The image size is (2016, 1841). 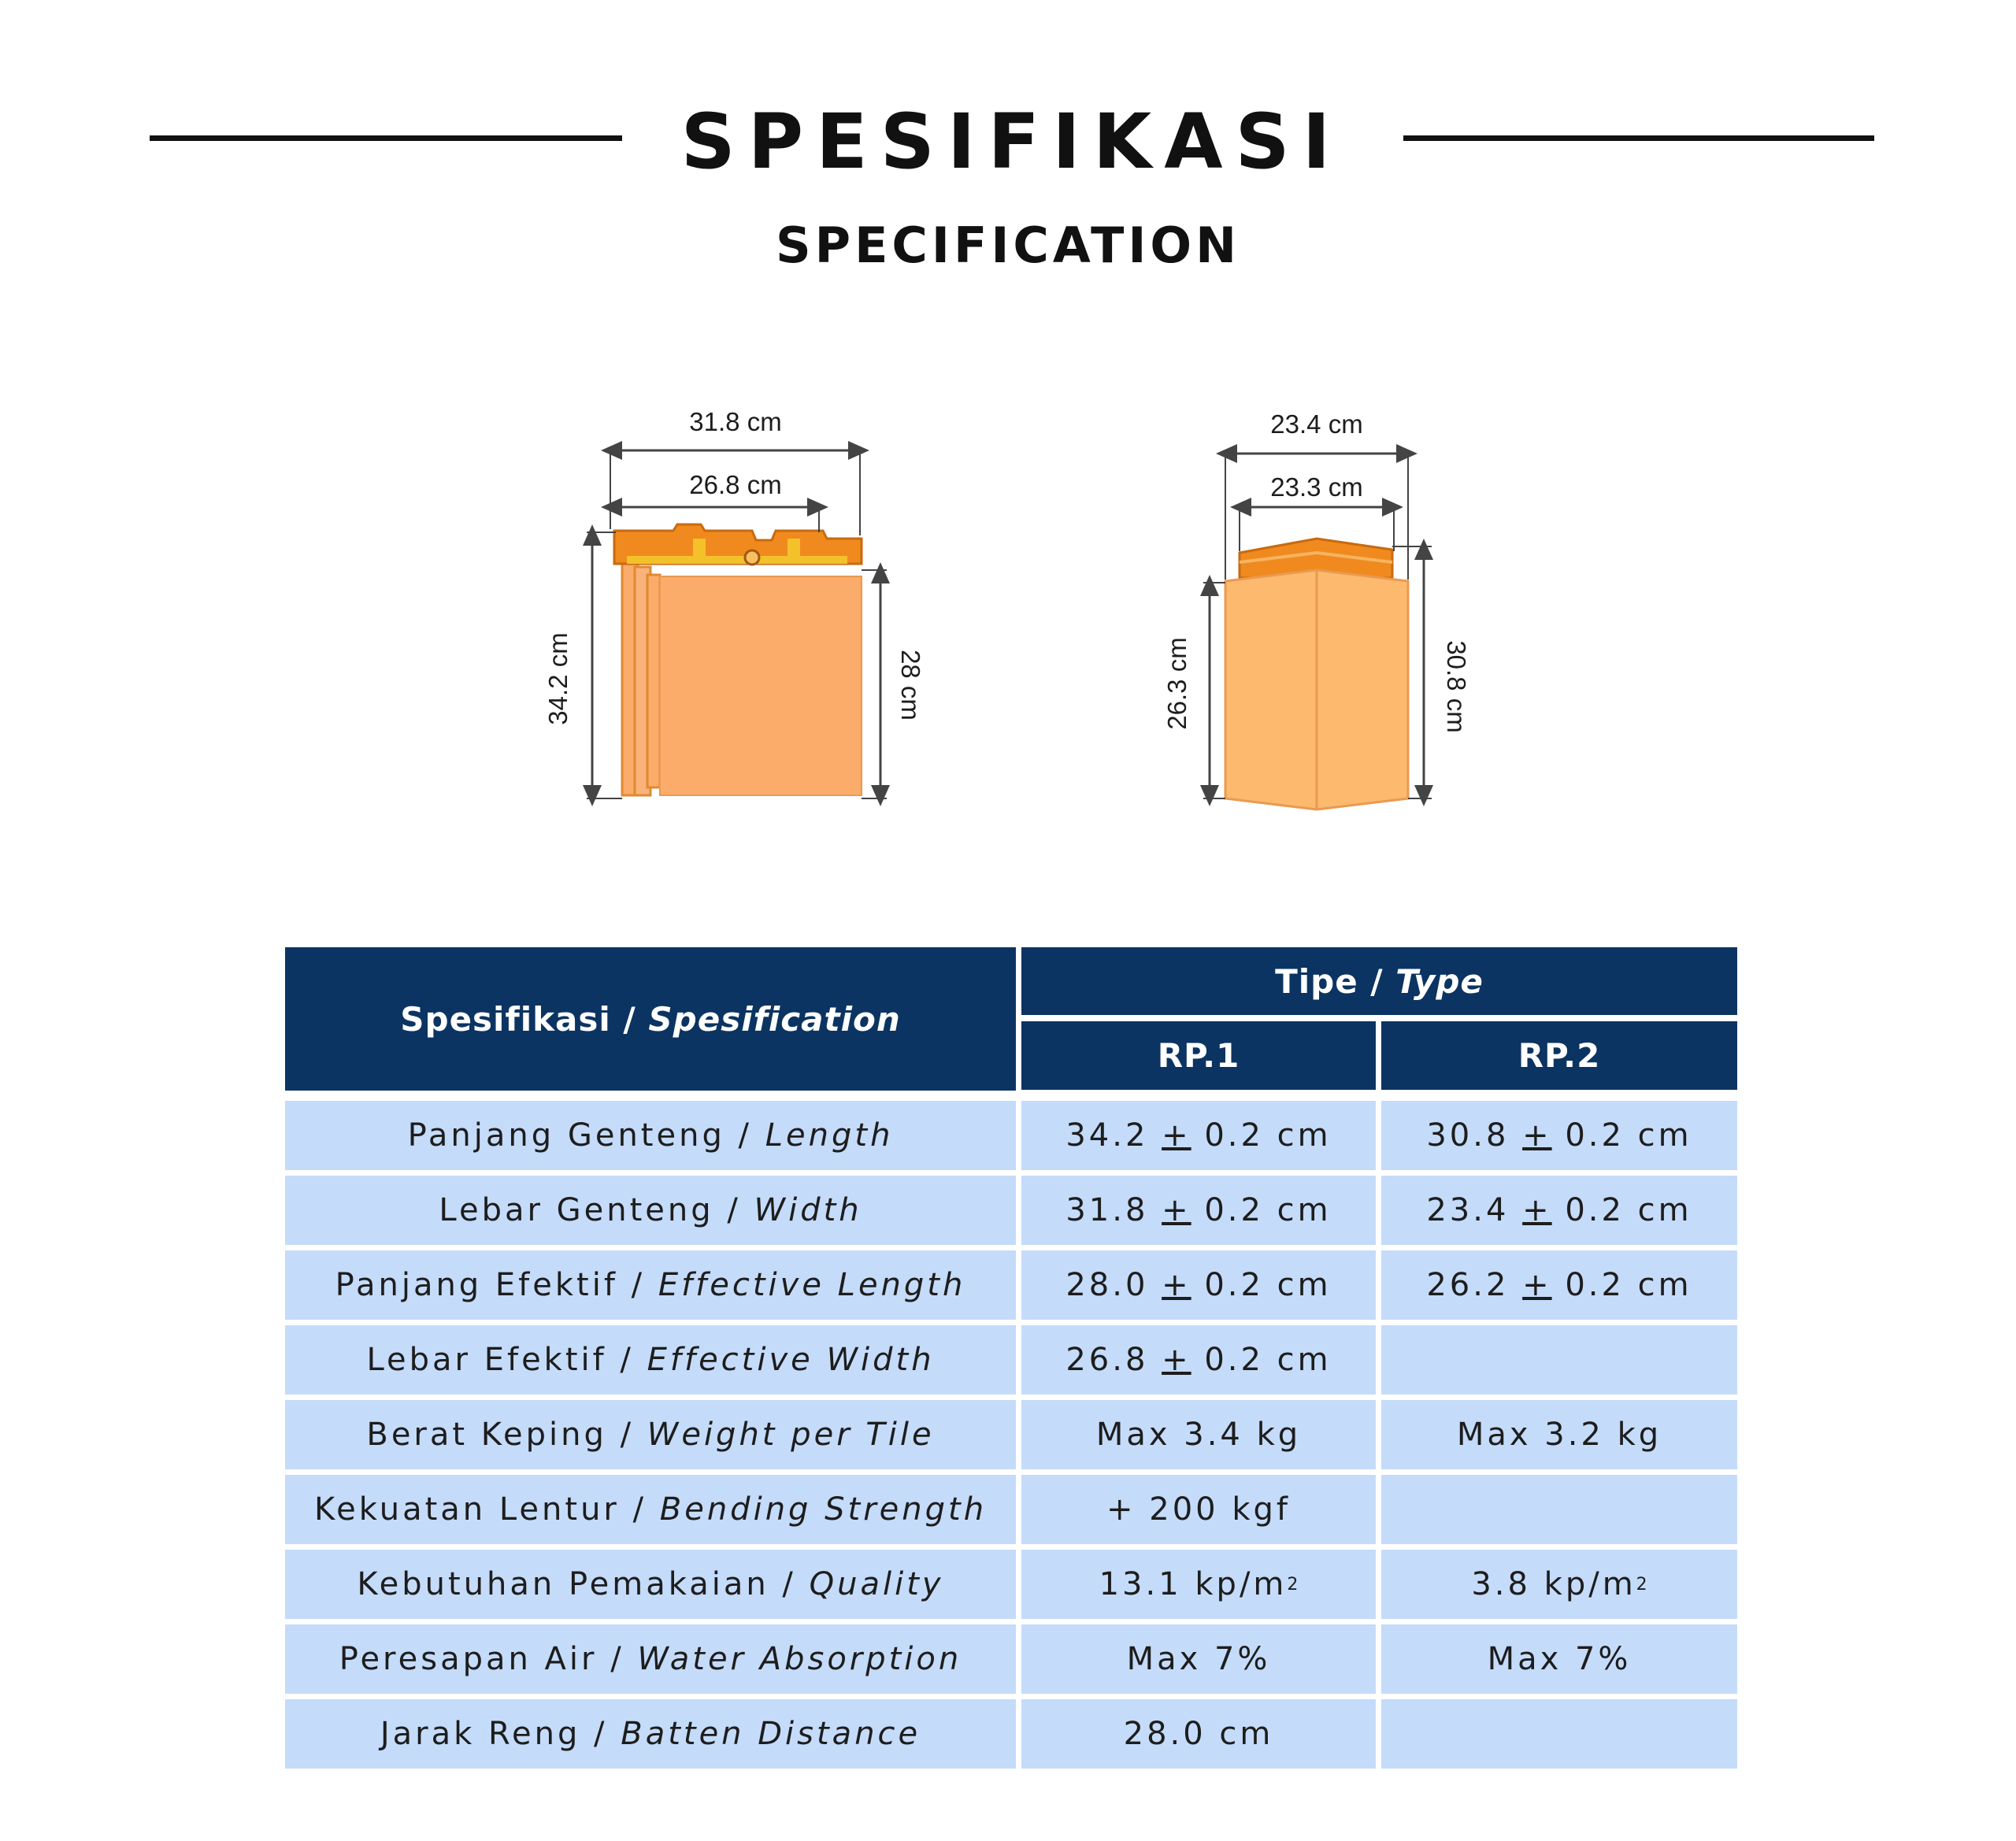 I want to click on spec-label-en: Length, so click(x=829, y=1135).